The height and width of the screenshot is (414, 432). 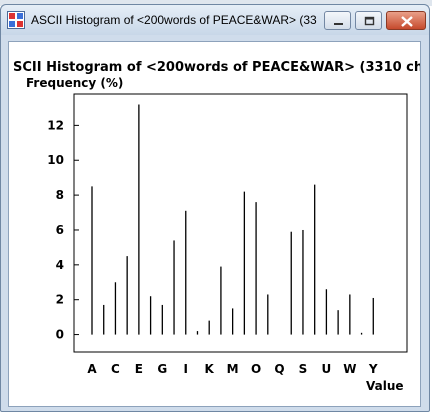 I want to click on y-tick-label: 12, so click(x=55, y=125).